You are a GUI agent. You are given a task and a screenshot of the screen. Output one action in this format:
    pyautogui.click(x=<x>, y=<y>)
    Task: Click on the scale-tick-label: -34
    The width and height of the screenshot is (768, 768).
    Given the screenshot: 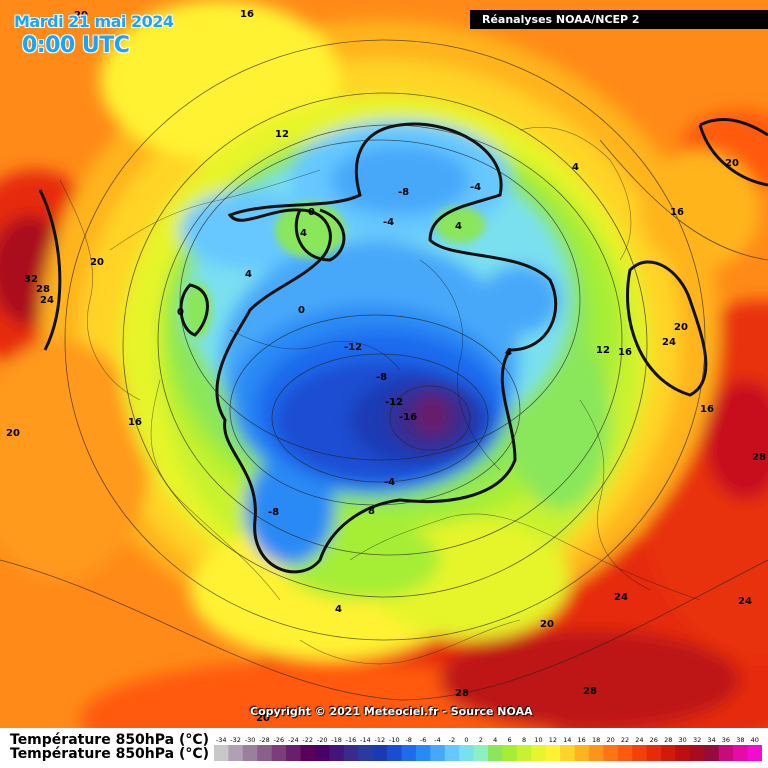 What is the action you would take?
    pyautogui.click(x=221, y=740)
    